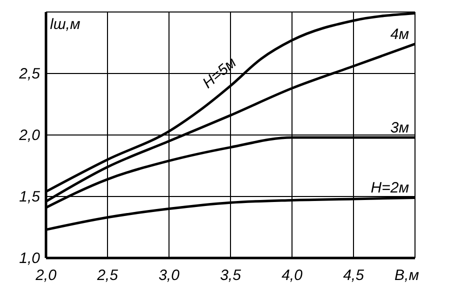 This screenshot has width=450, height=299. I want to click on x-tick-label: 4,5, so click(354, 275).